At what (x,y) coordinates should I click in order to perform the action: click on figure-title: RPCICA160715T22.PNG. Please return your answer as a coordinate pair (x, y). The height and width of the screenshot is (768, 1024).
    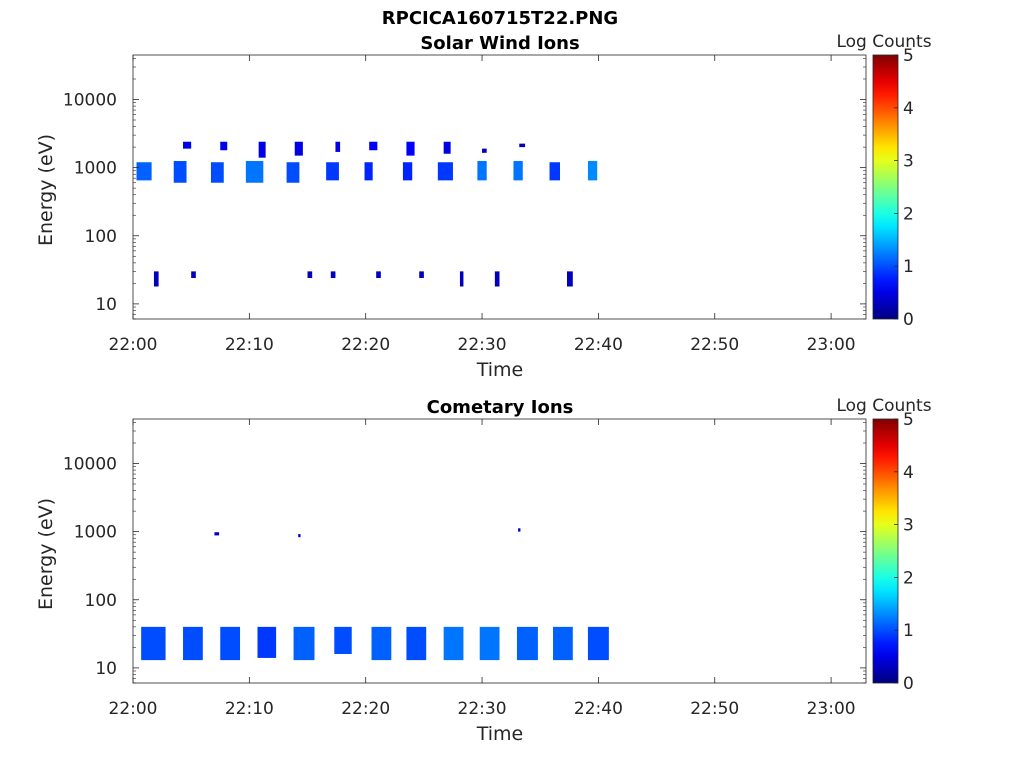
    Looking at the image, I should click on (500, 18).